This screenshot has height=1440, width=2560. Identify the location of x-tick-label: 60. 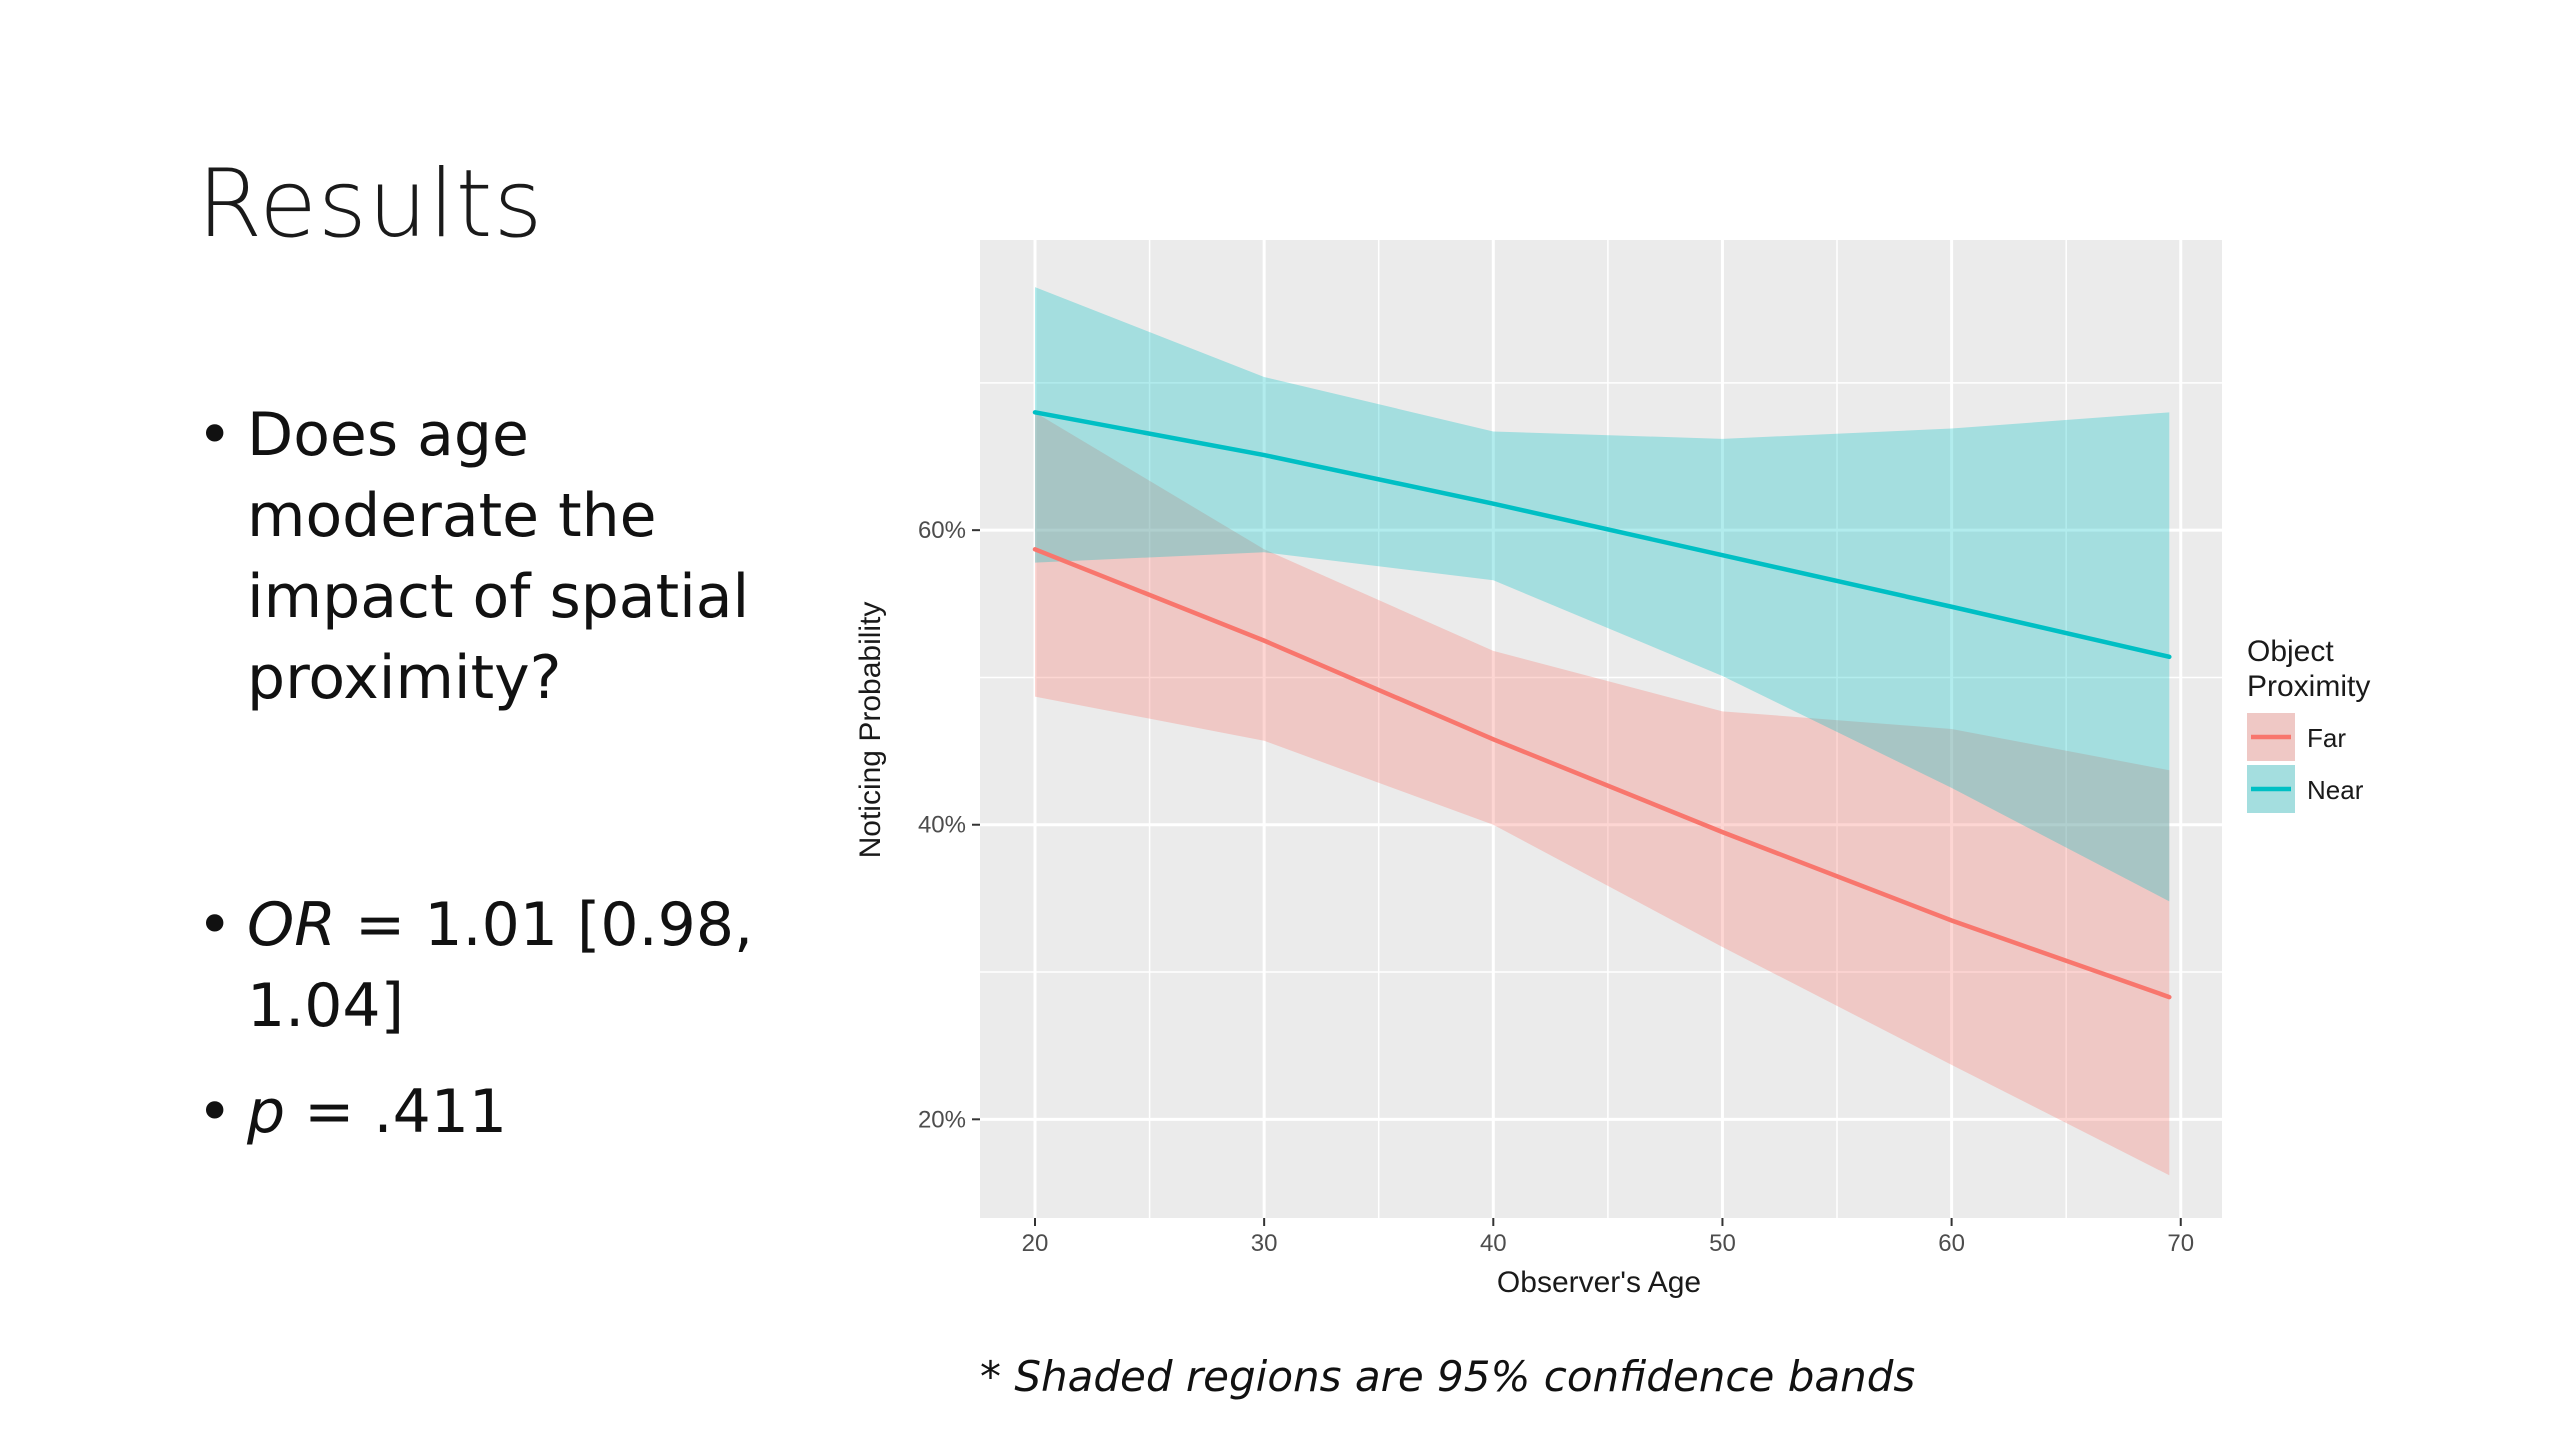
(1951, 1243).